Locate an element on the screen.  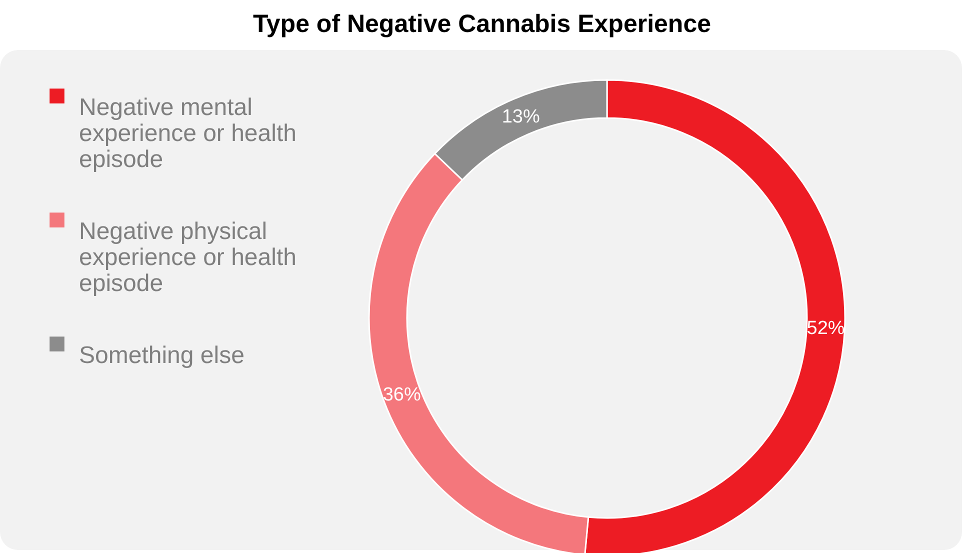
legend-label: Something else is located at coordinates (161, 355).